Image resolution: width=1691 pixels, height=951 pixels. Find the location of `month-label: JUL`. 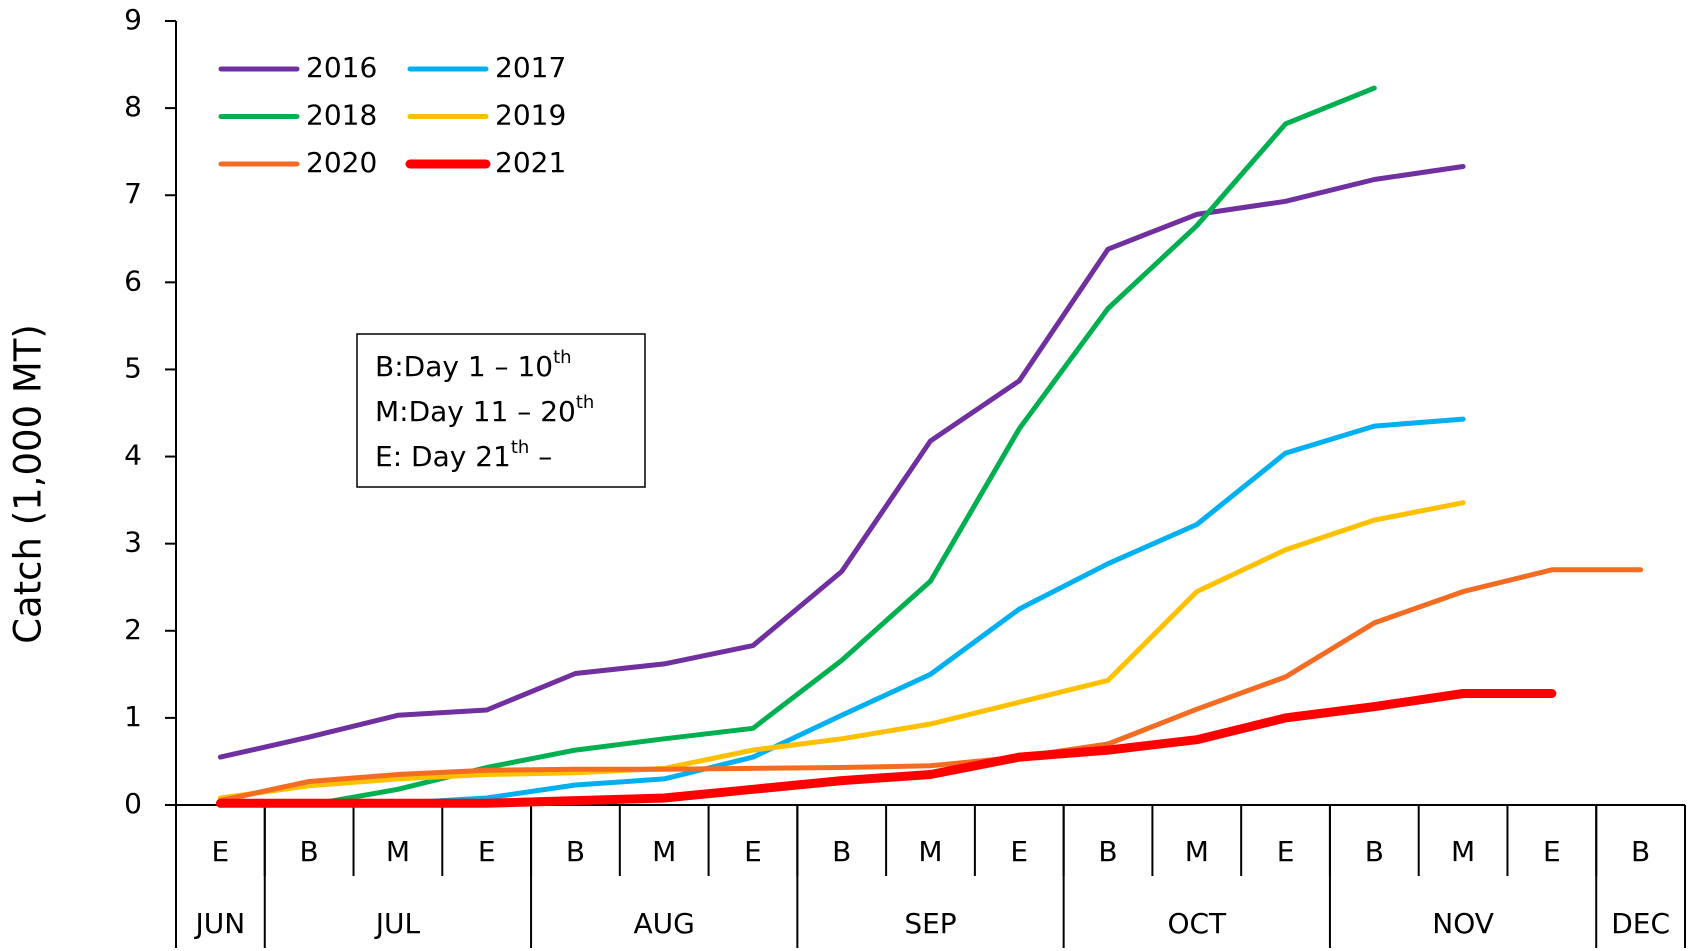

month-label: JUL is located at coordinates (397, 923).